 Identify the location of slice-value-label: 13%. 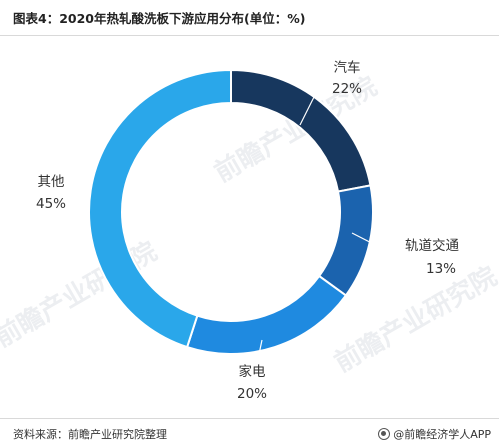
(441, 269).